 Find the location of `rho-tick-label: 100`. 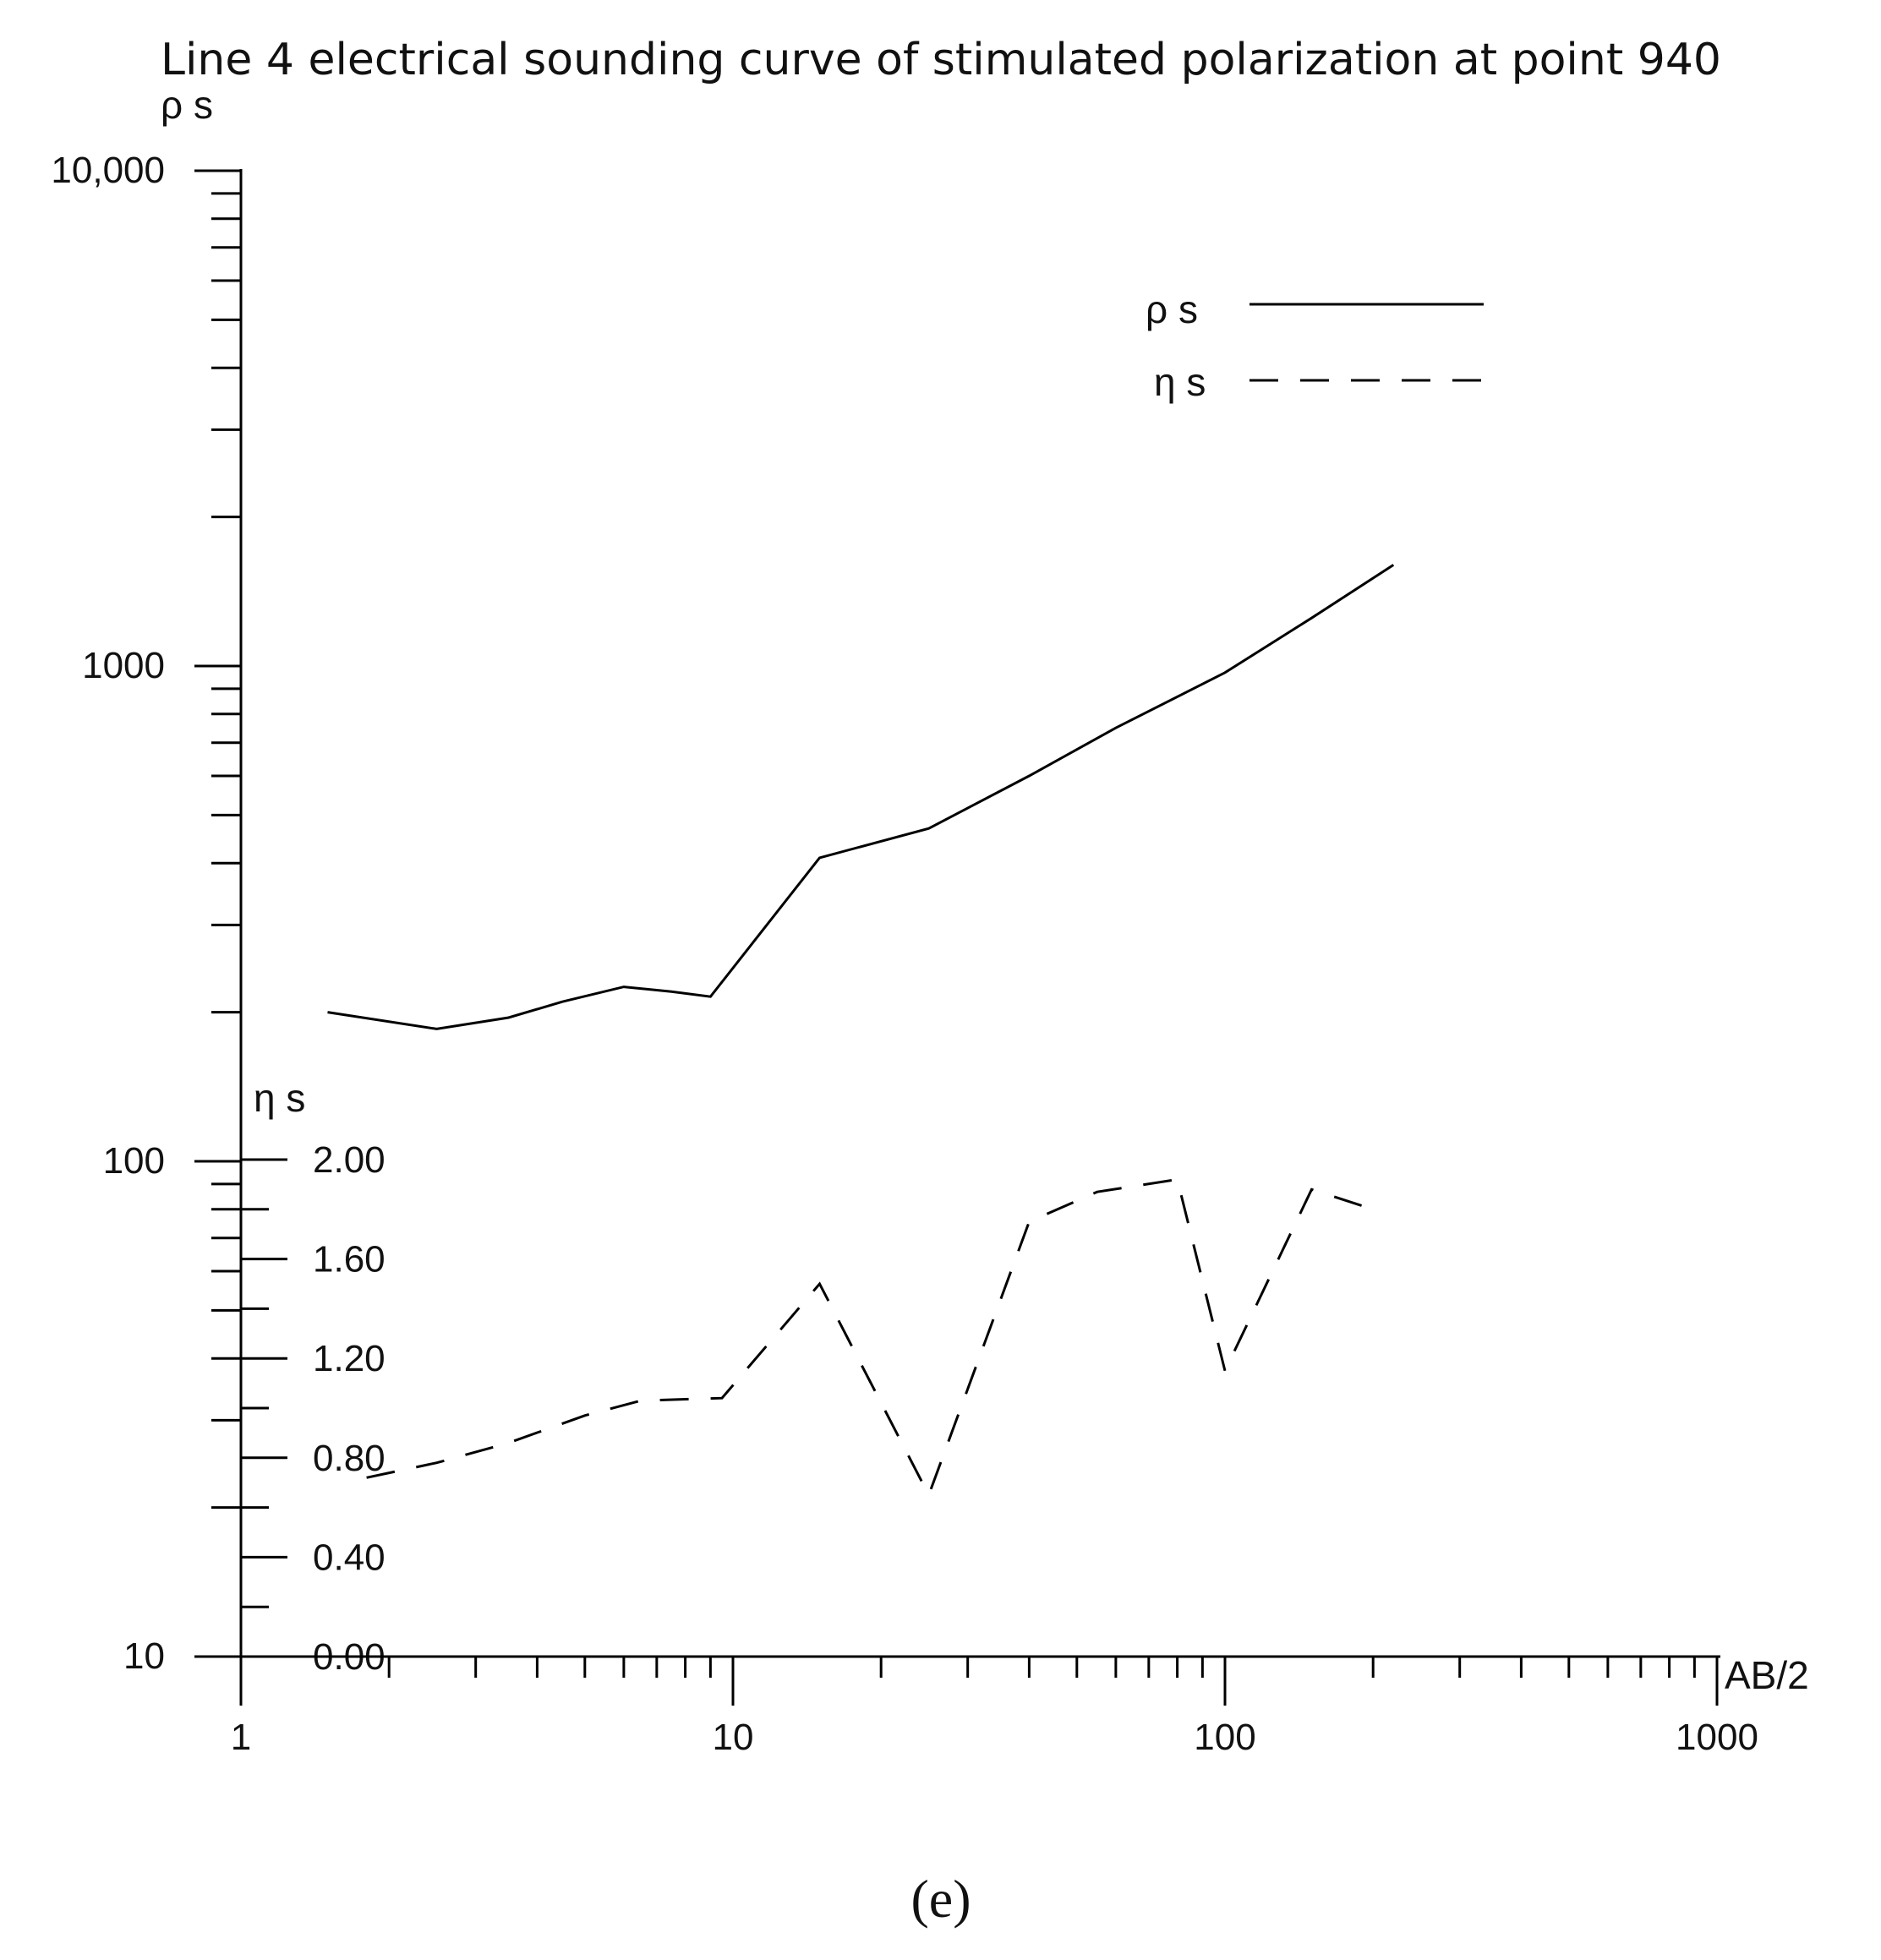

rho-tick-label: 100 is located at coordinates (134, 1161).